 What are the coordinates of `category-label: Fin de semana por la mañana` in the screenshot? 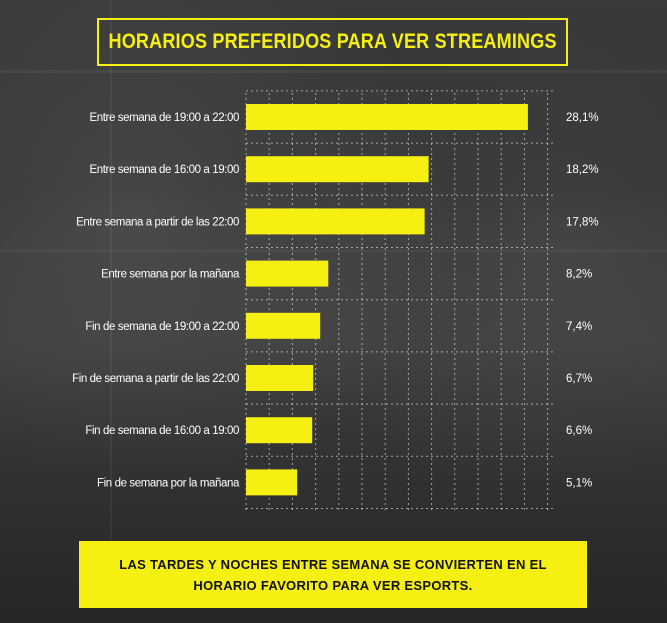 It's located at (168, 483).